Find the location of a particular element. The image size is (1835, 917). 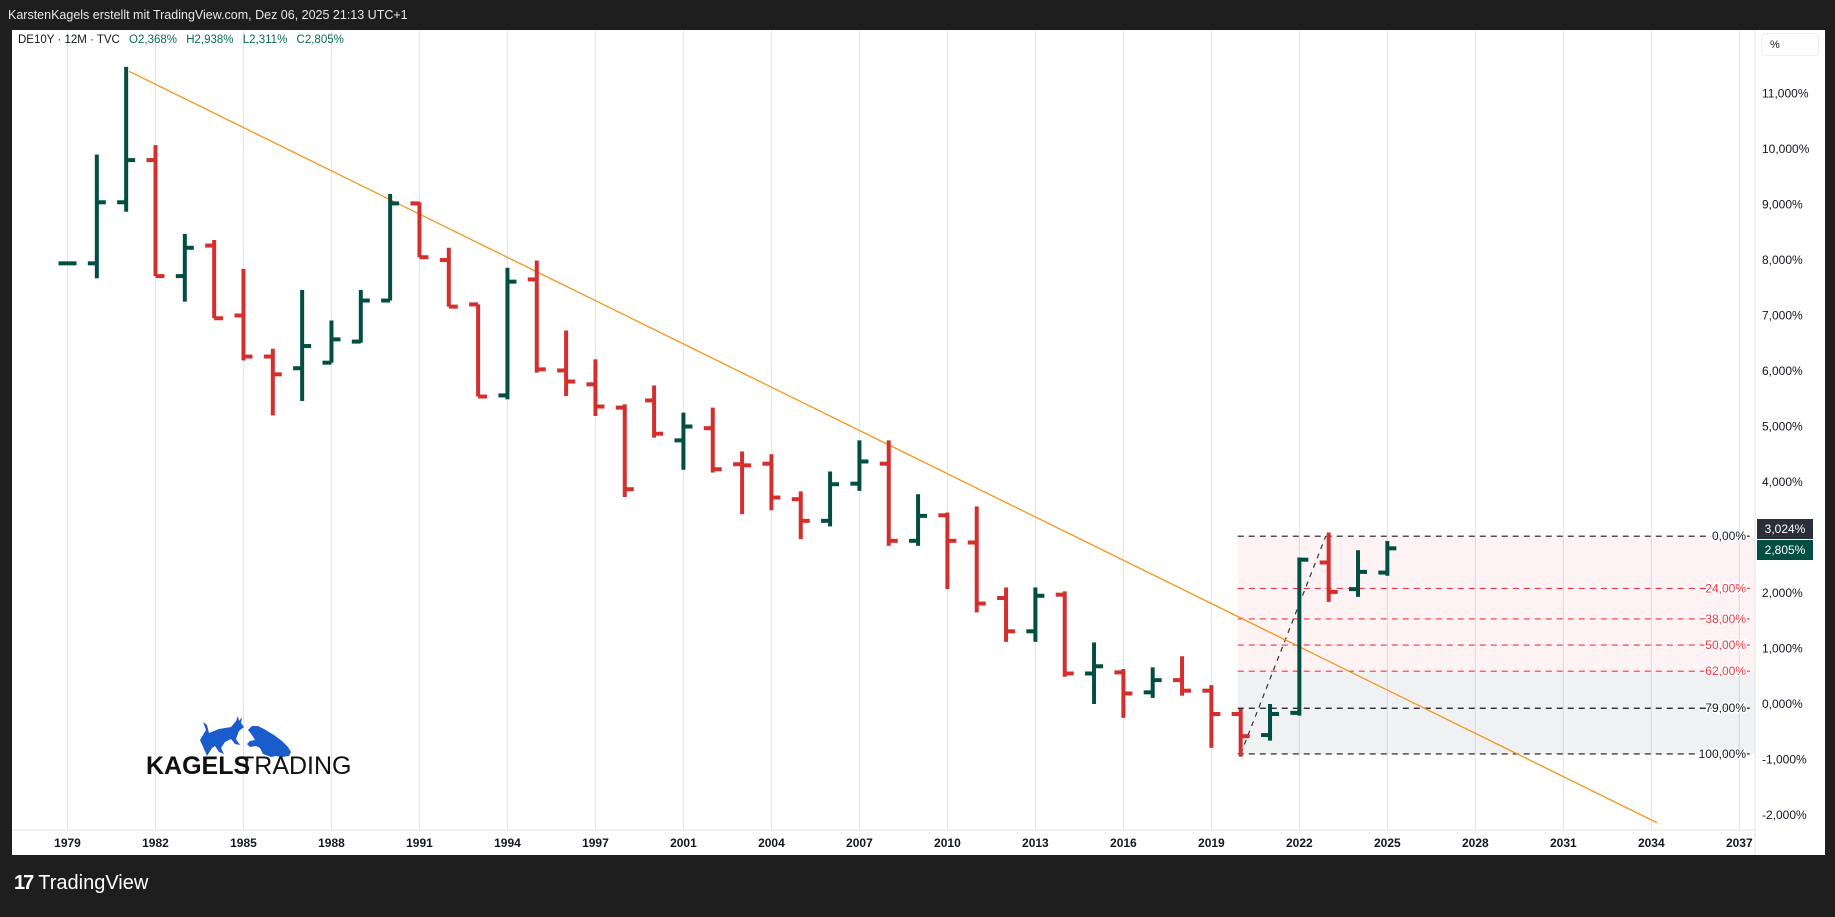

ohlc-bar-2004 is located at coordinates (771, 482).